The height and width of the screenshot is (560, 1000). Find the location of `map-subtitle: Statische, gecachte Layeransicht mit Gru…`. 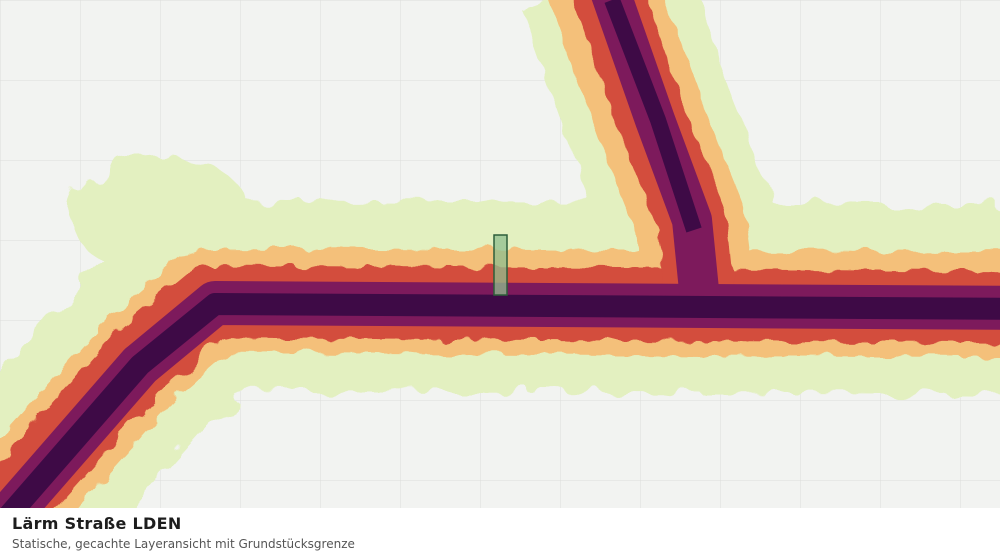

map-subtitle: Statische, gecachte Layeransicht mit Gru… is located at coordinates (183, 544).